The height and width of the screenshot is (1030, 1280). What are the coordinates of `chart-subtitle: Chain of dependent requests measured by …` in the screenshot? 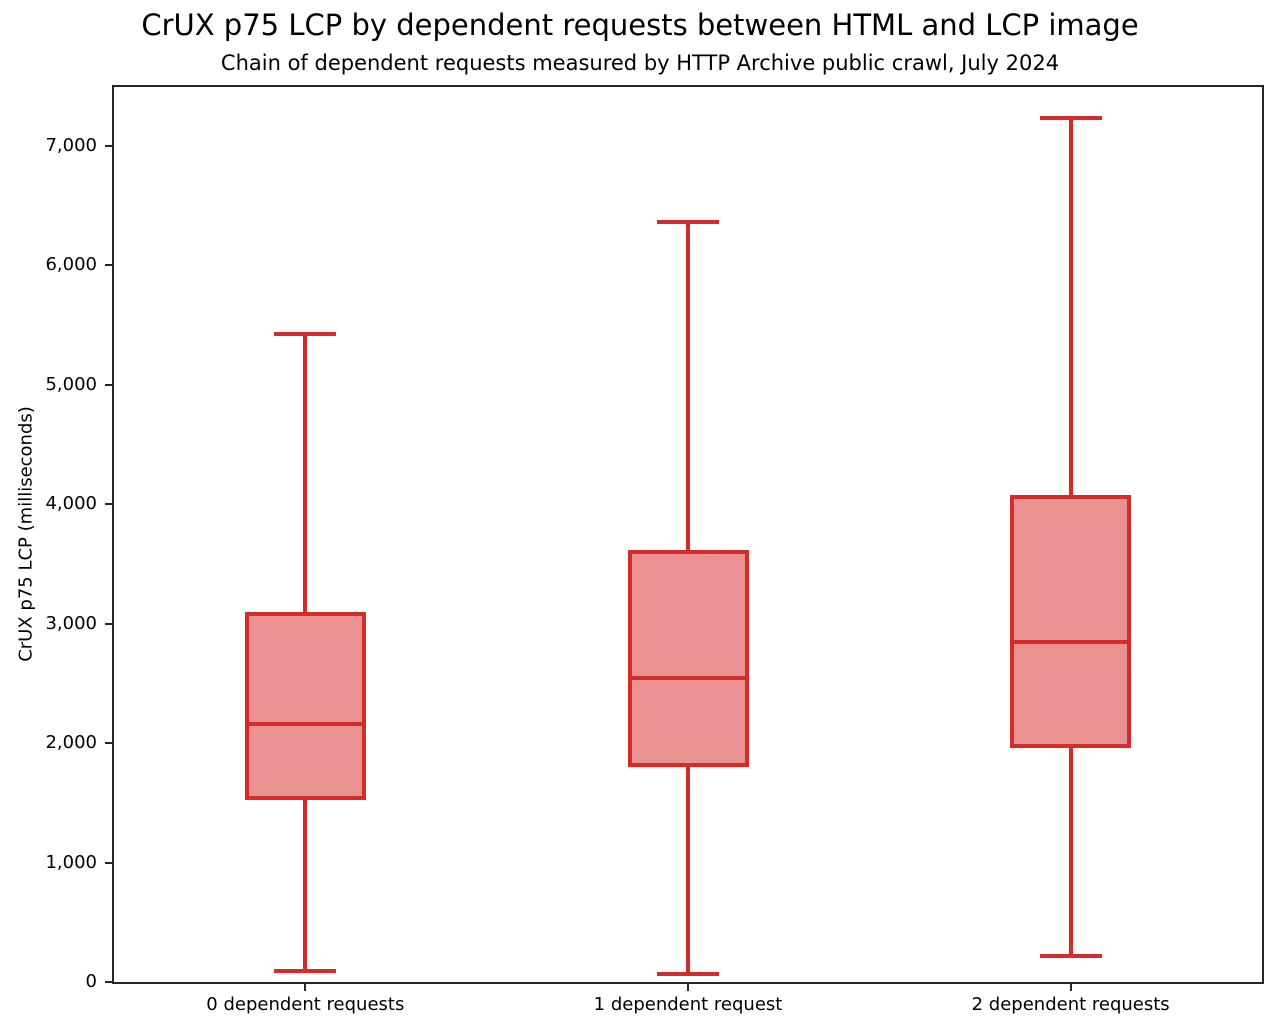 It's located at (640, 63).